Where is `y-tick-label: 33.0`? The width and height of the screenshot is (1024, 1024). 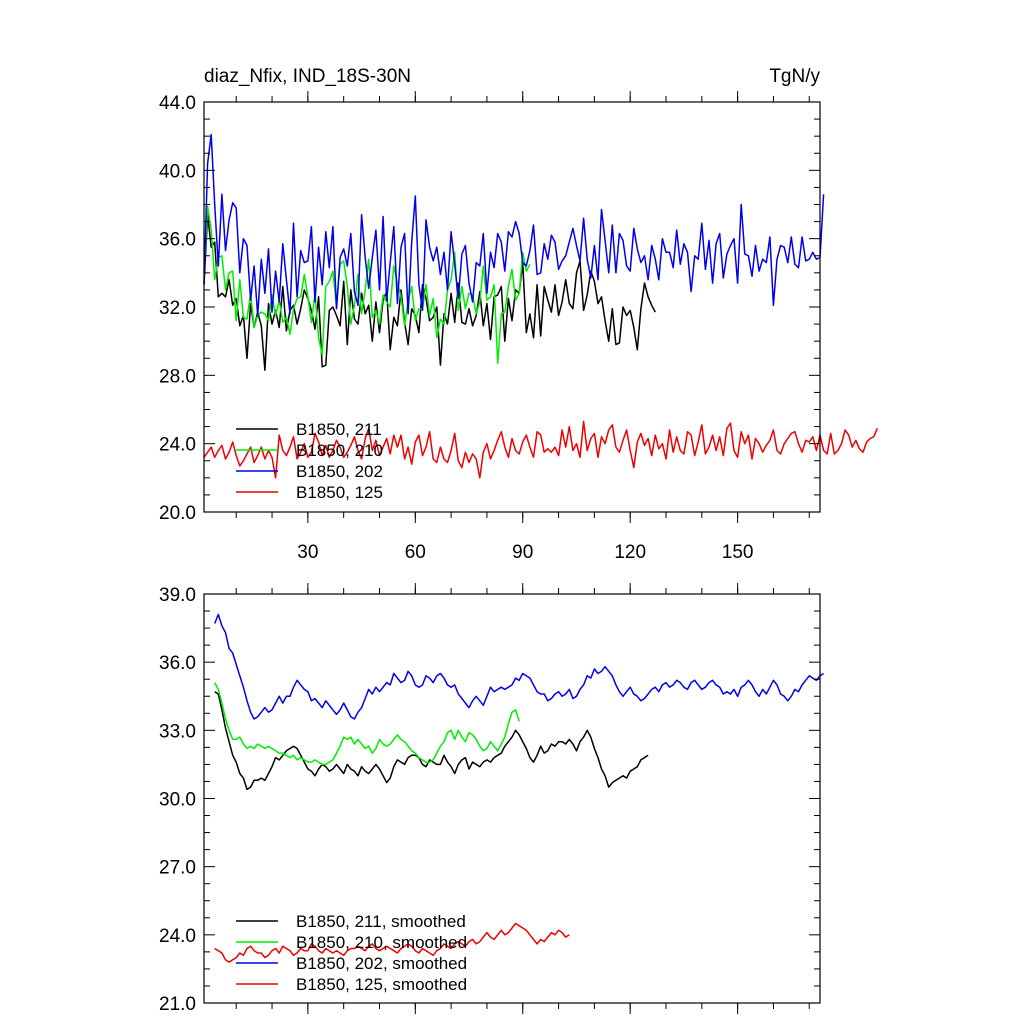
y-tick-label: 33.0 is located at coordinates (177, 731).